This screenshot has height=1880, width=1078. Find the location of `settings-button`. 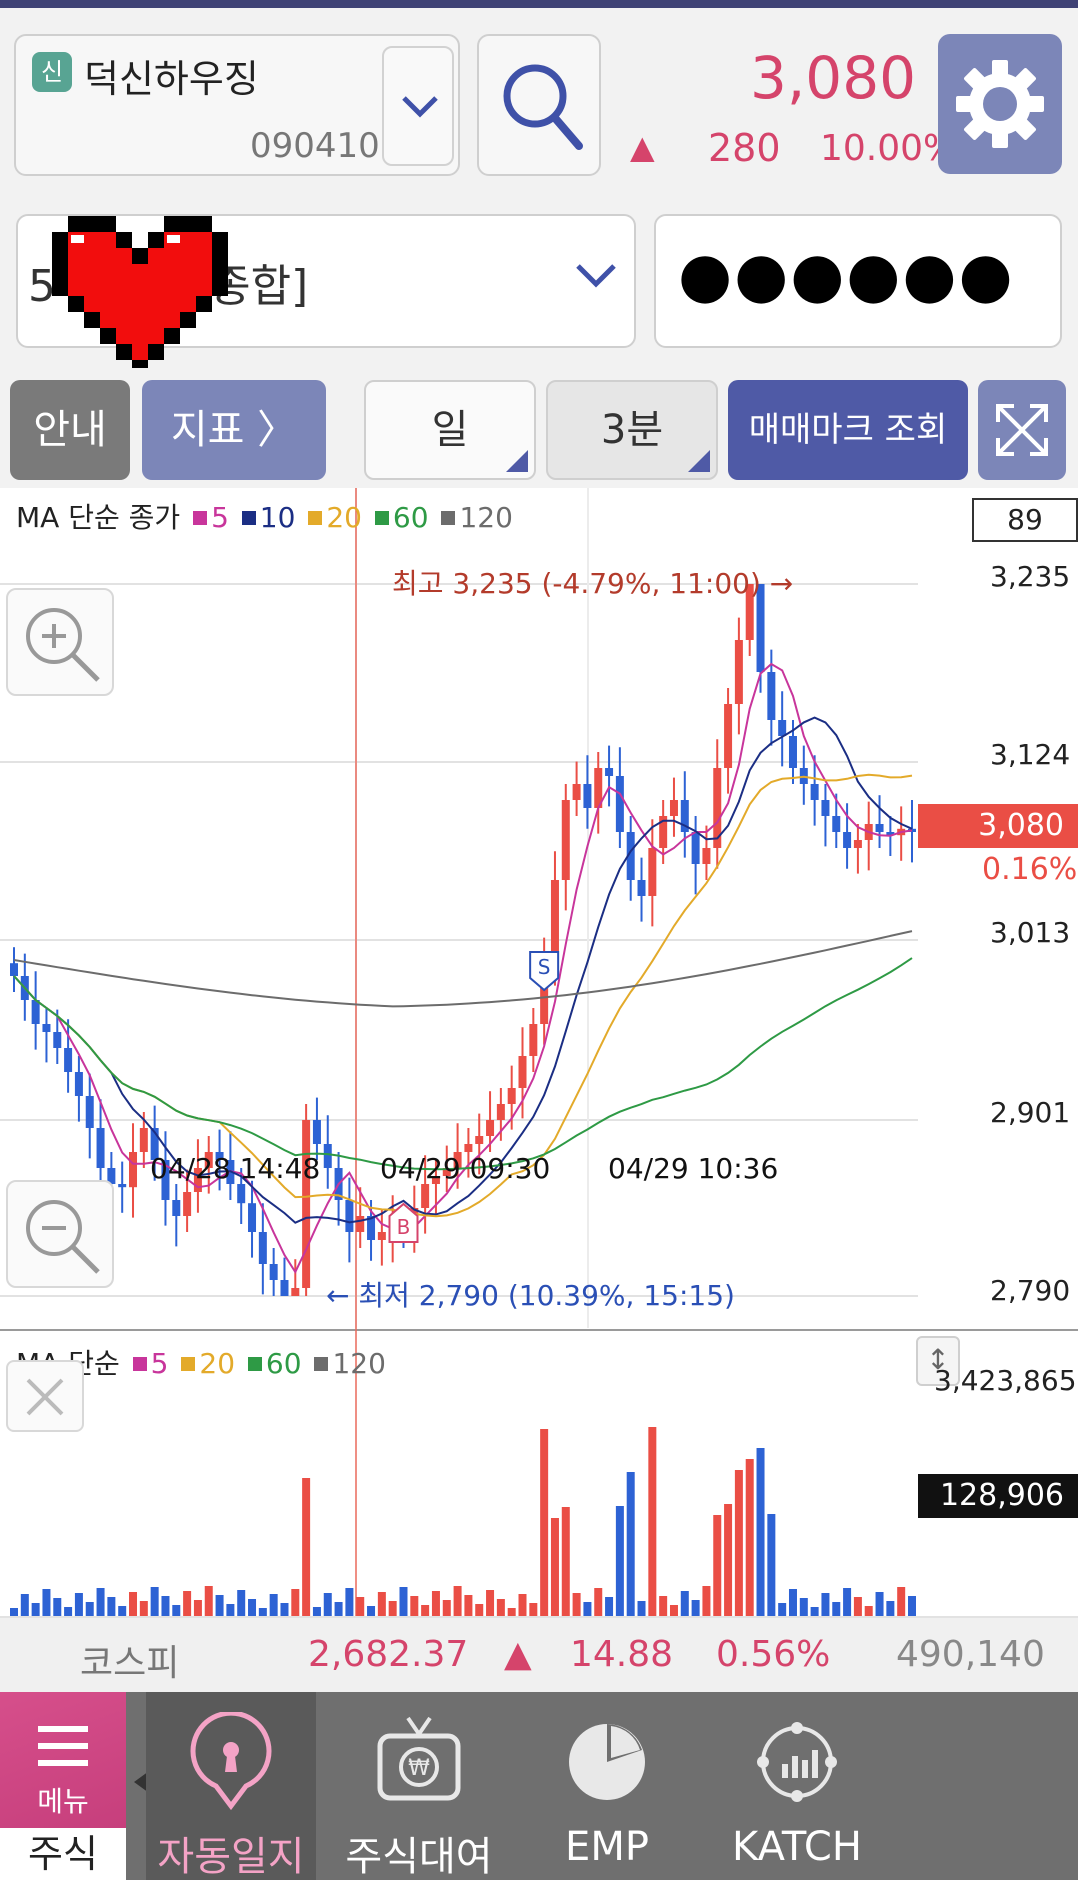

settings-button is located at coordinates (1000, 104).